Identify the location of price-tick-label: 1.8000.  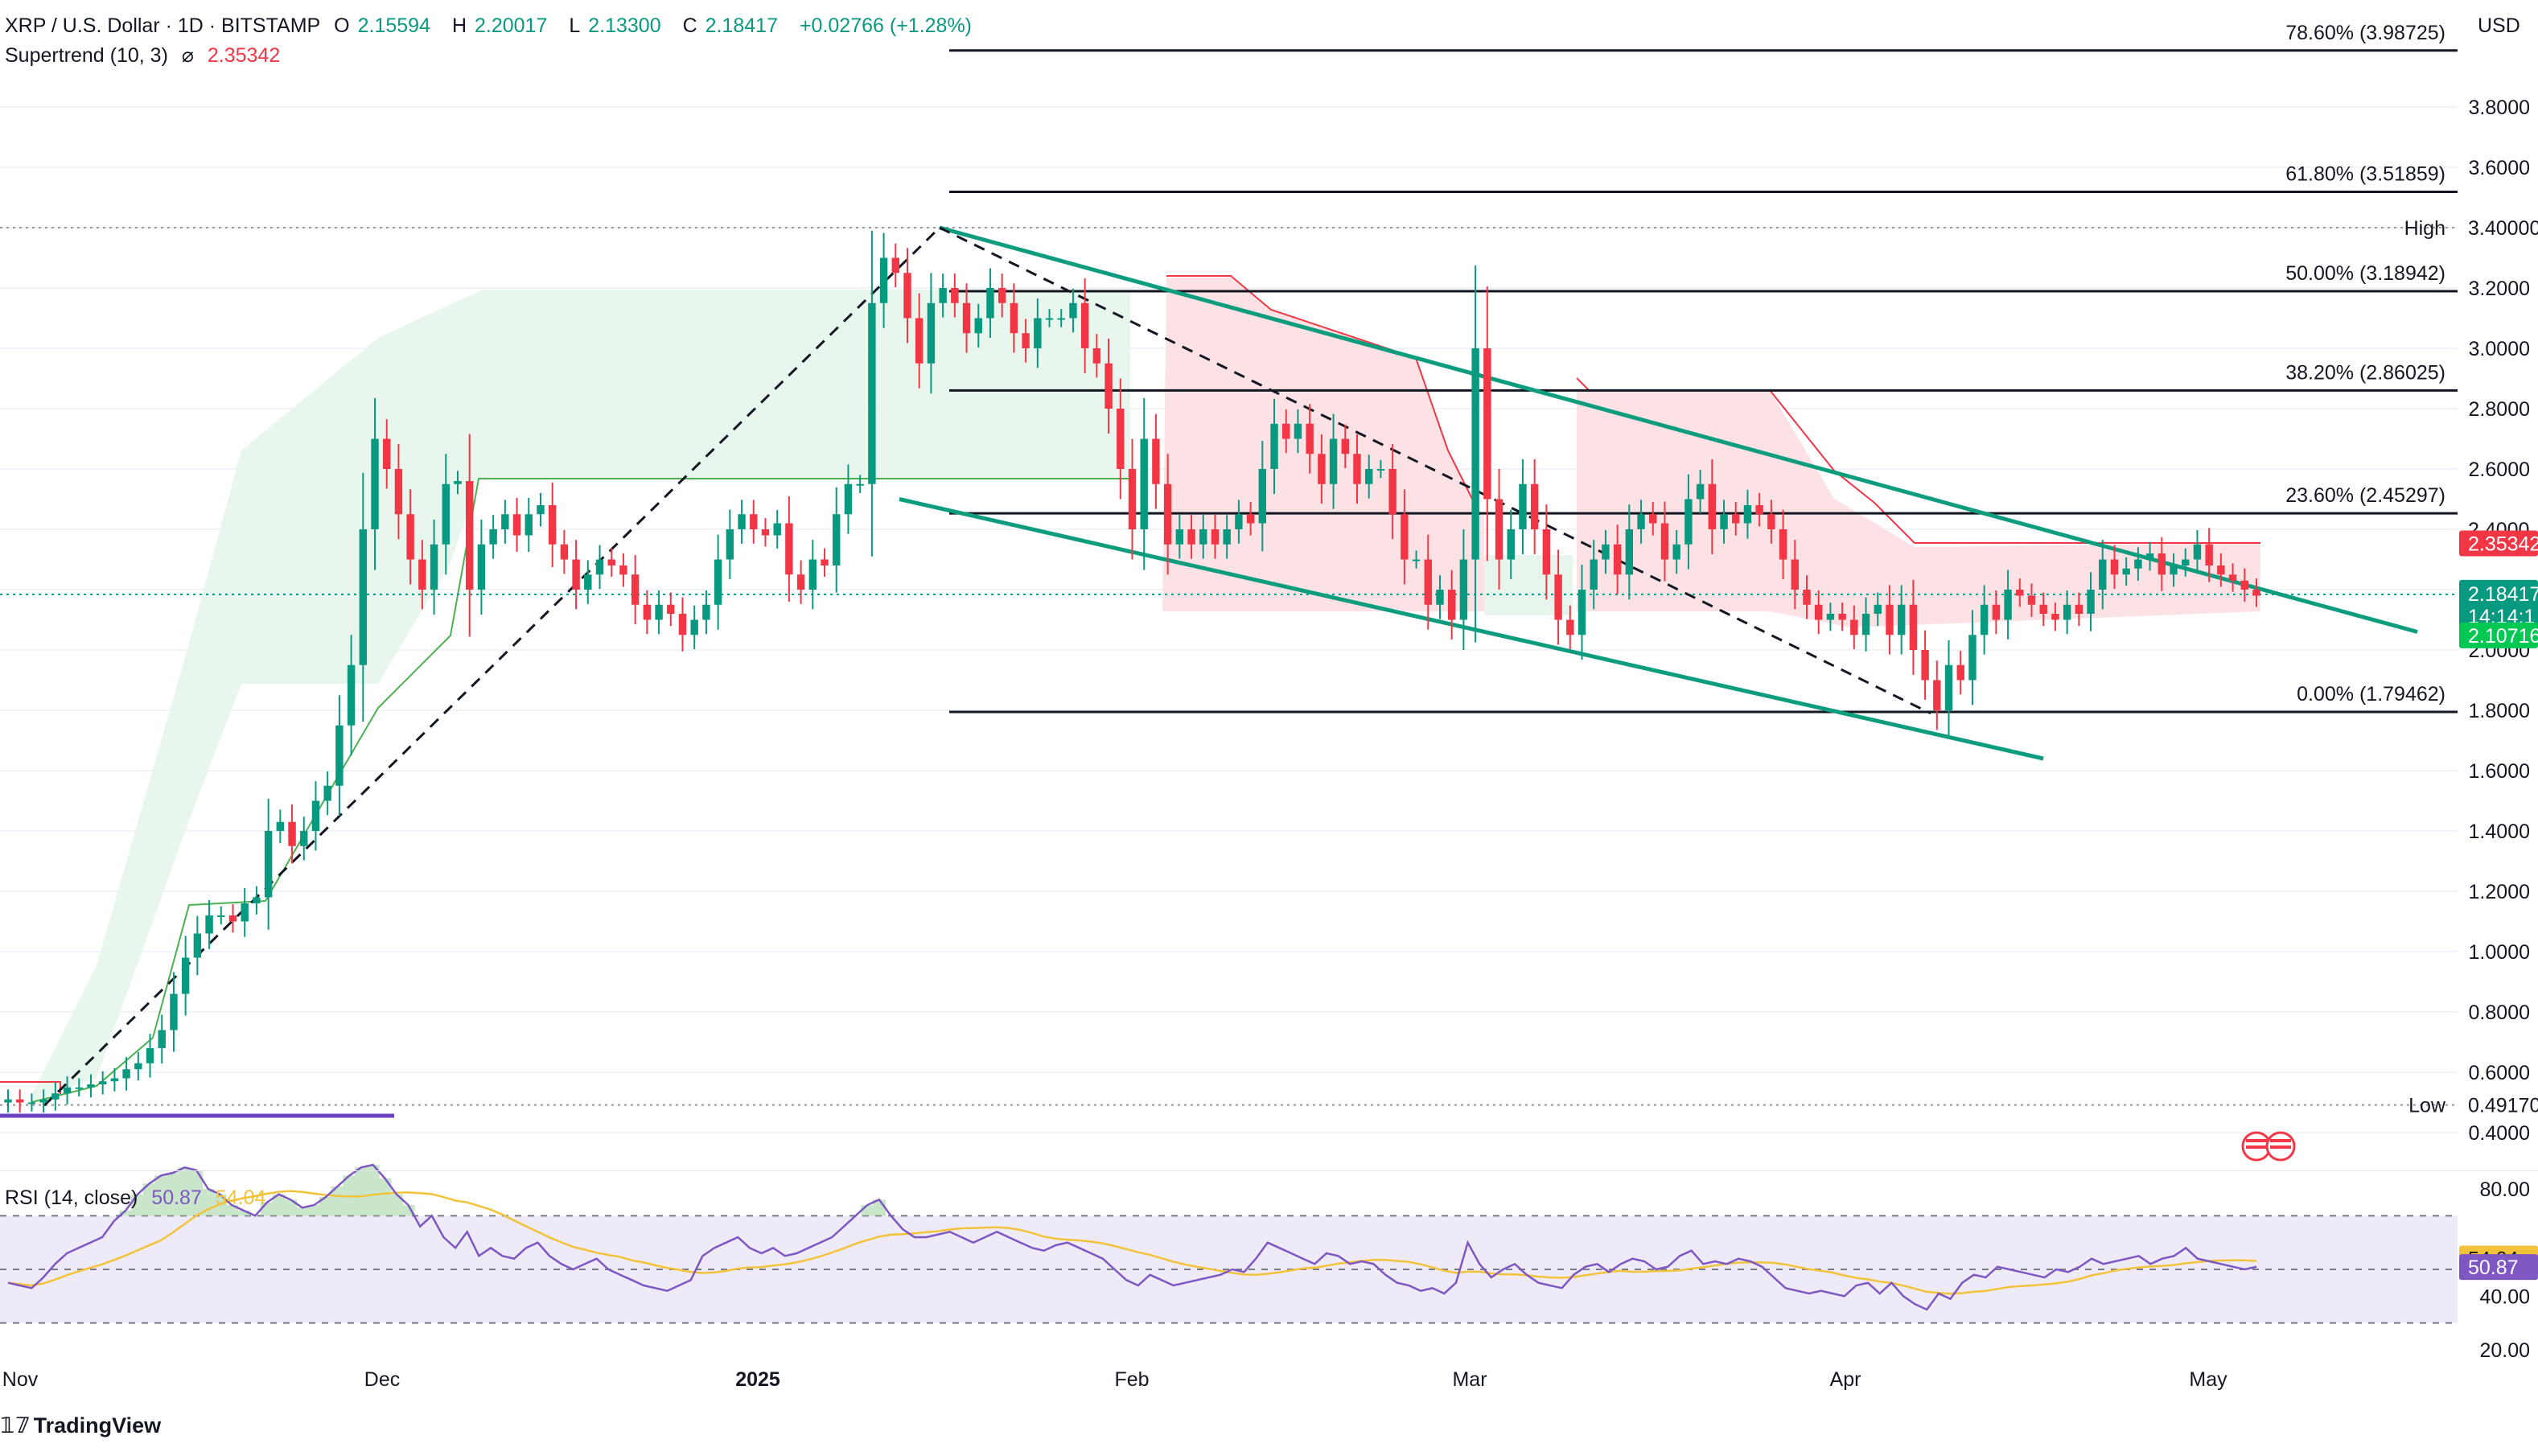
(2500, 711).